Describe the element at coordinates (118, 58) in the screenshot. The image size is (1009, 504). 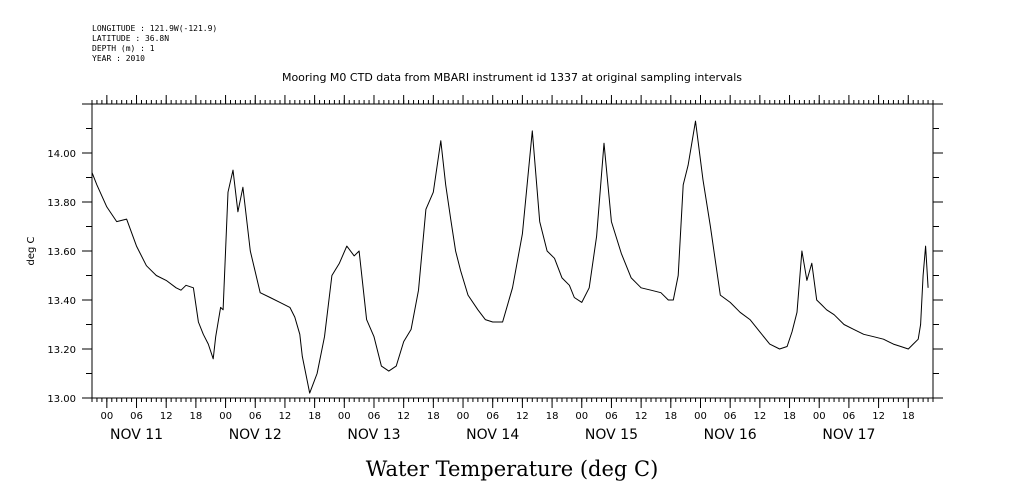
I see `year-label: YEAR : 2010` at that location.